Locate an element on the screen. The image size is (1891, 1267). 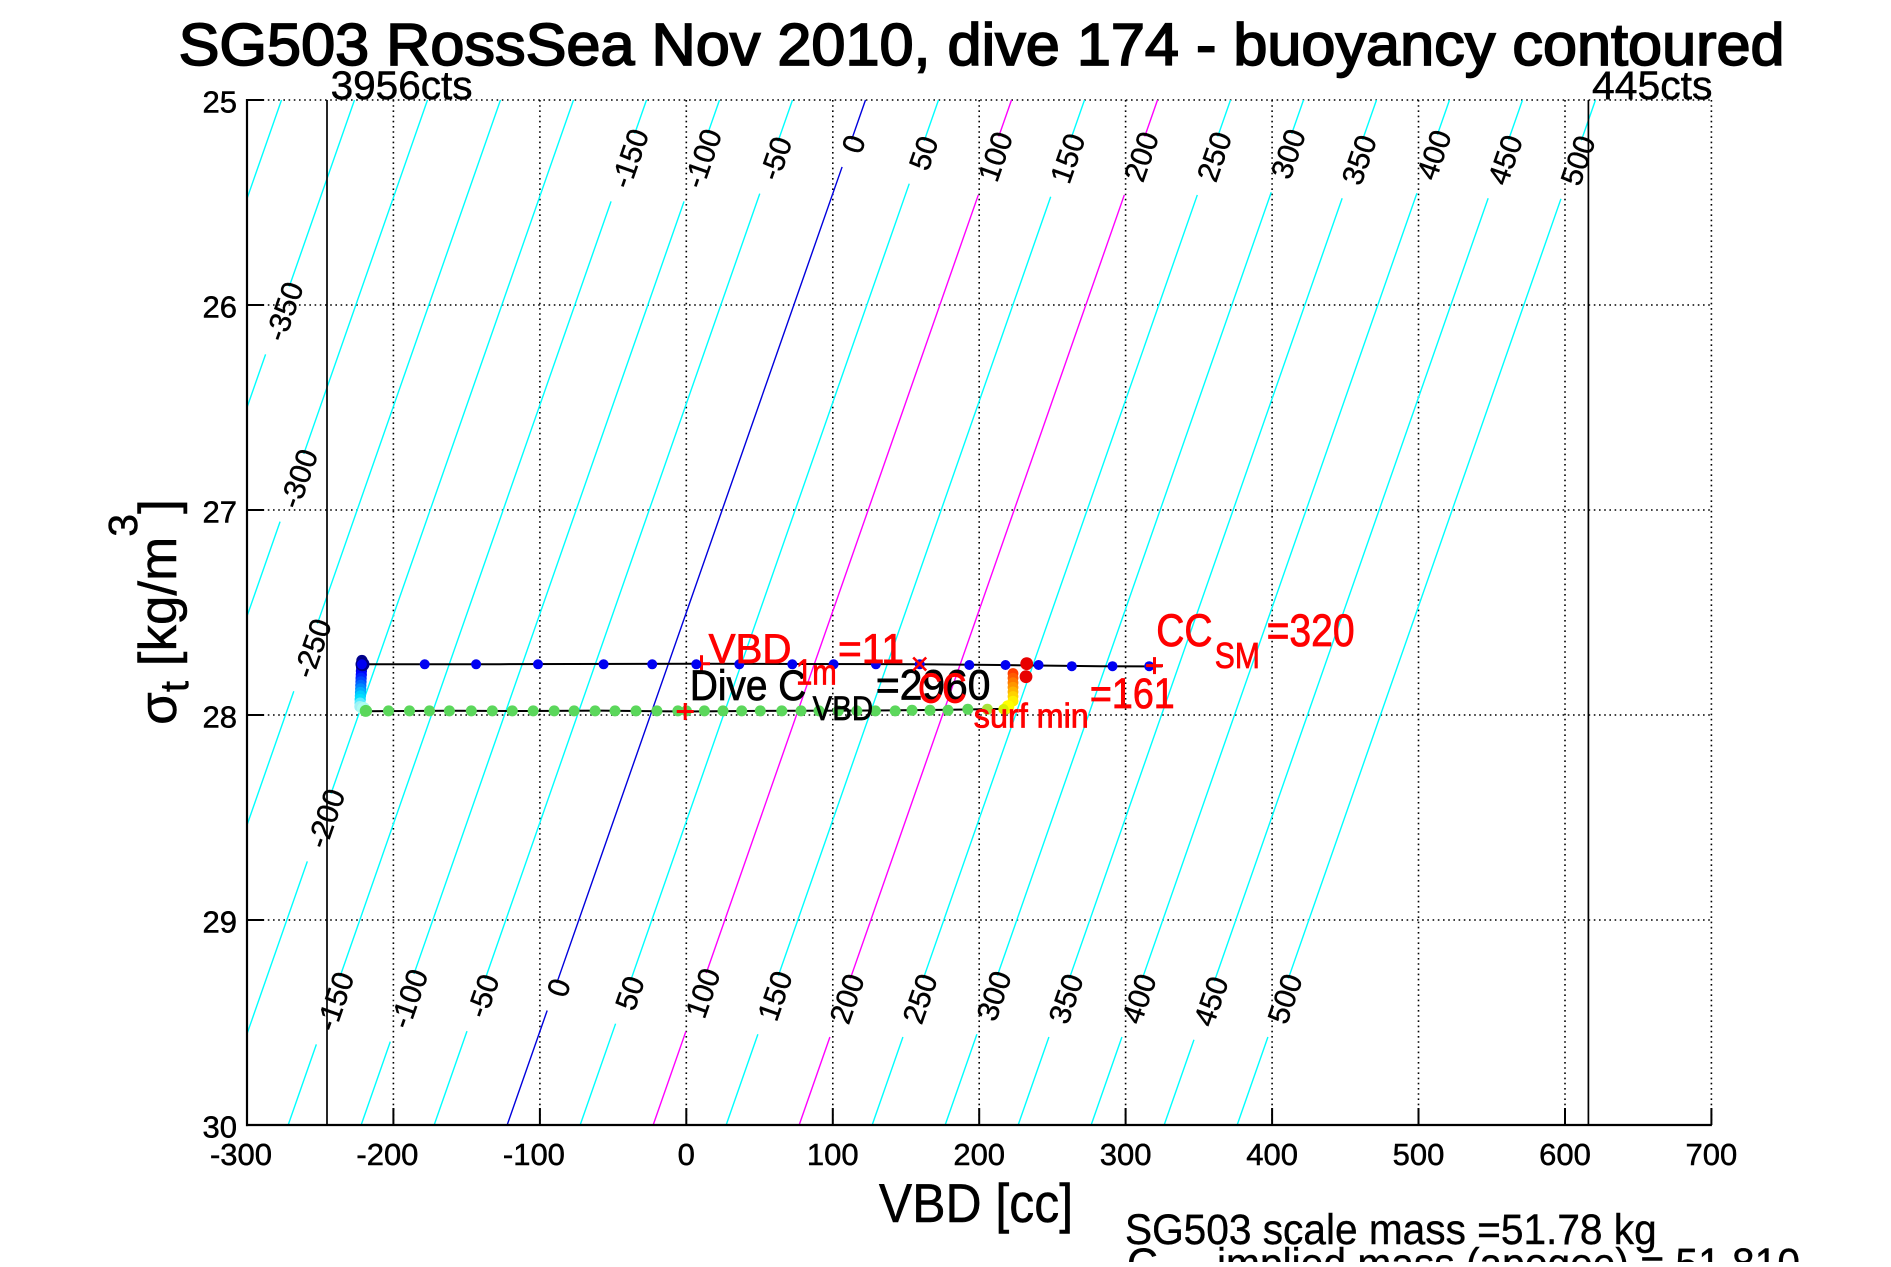
svg-text: 500 is located at coordinates (1419, 1154).